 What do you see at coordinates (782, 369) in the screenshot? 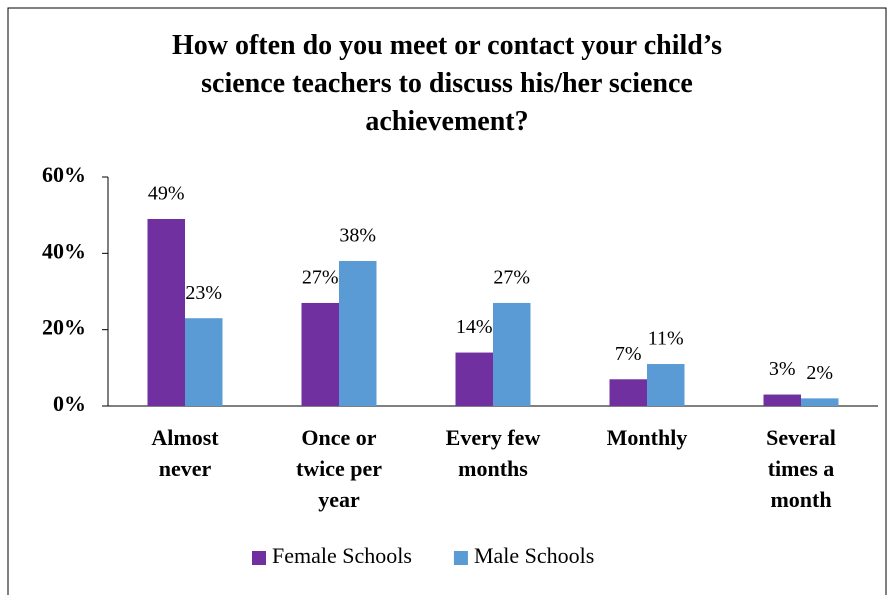
I see `value-label: 3%` at bounding box center [782, 369].